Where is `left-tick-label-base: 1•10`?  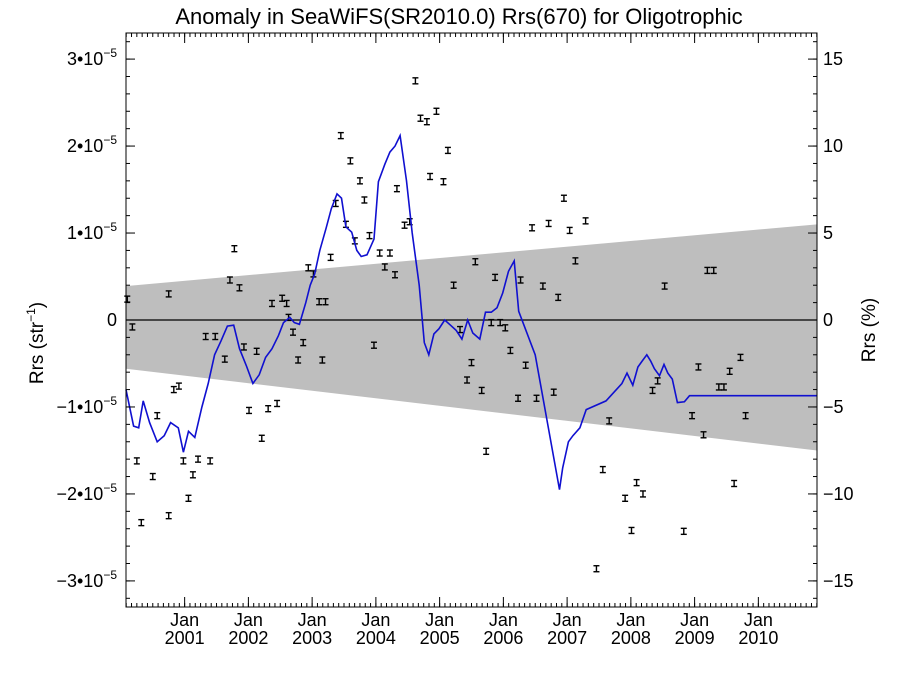 left-tick-label-base: 1•10 is located at coordinates (85, 233).